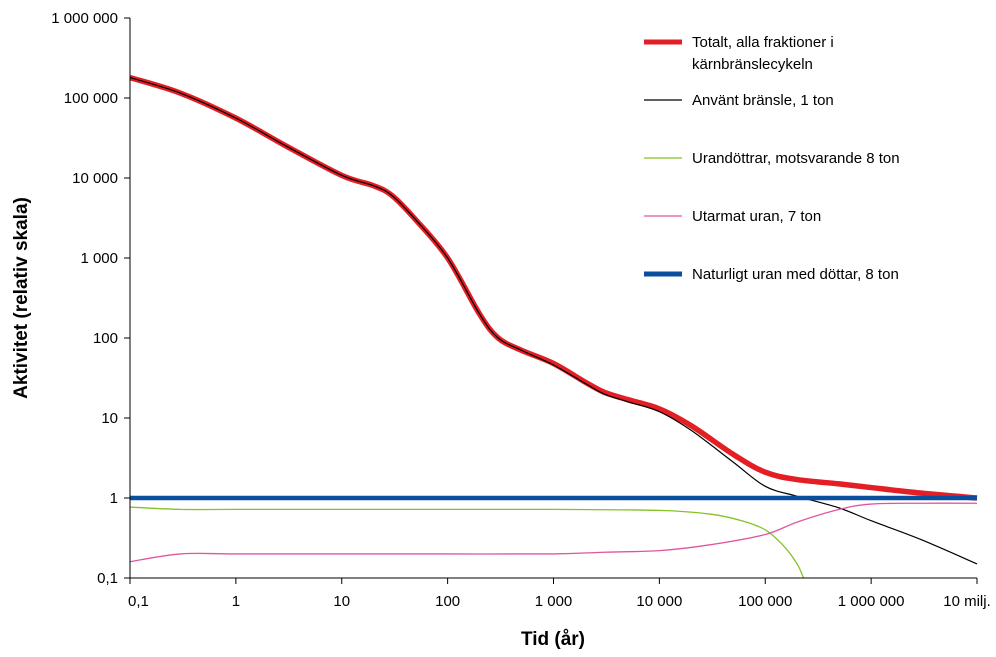 This screenshot has height=657, width=996. I want to click on y-tick-label: 100 000, so click(91, 98).